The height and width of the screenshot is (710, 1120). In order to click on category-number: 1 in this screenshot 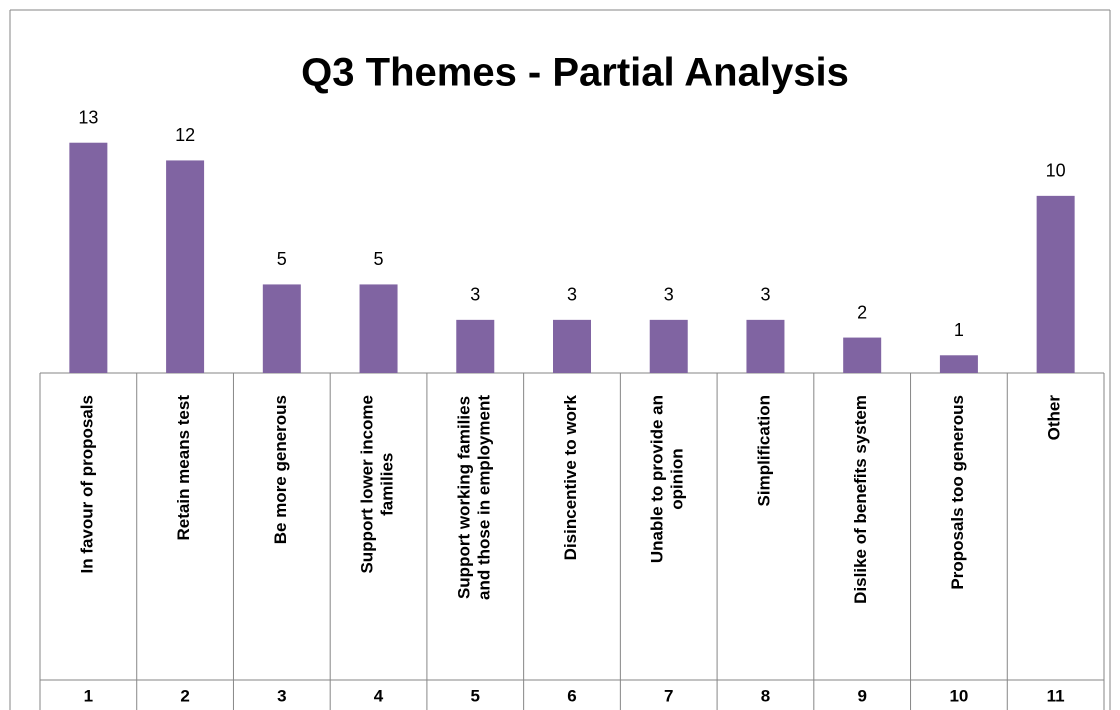, I will do `click(88, 695)`.